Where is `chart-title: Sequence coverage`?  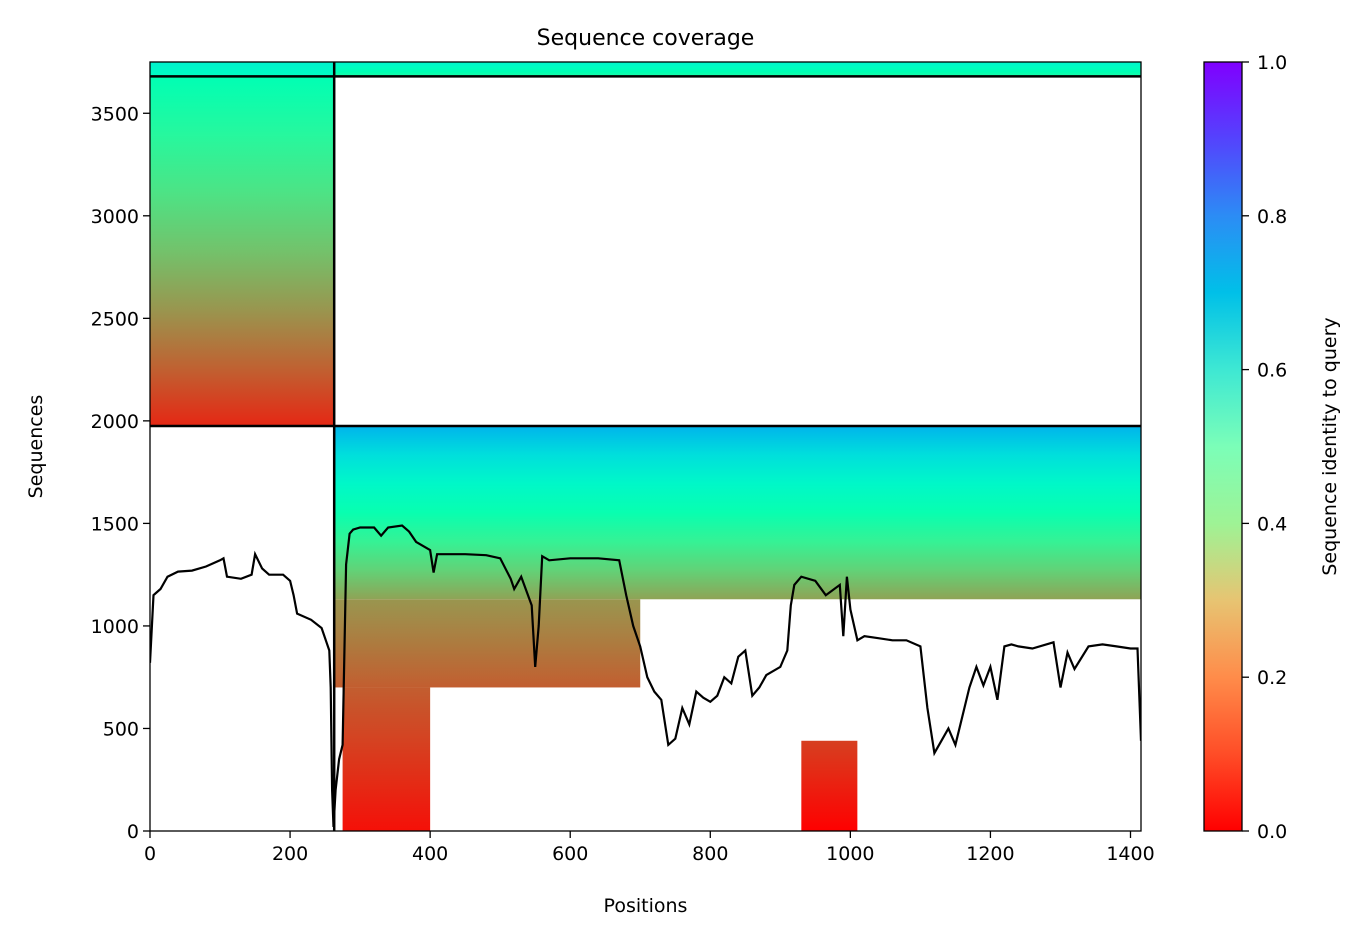
chart-title: Sequence coverage is located at coordinates (646, 38).